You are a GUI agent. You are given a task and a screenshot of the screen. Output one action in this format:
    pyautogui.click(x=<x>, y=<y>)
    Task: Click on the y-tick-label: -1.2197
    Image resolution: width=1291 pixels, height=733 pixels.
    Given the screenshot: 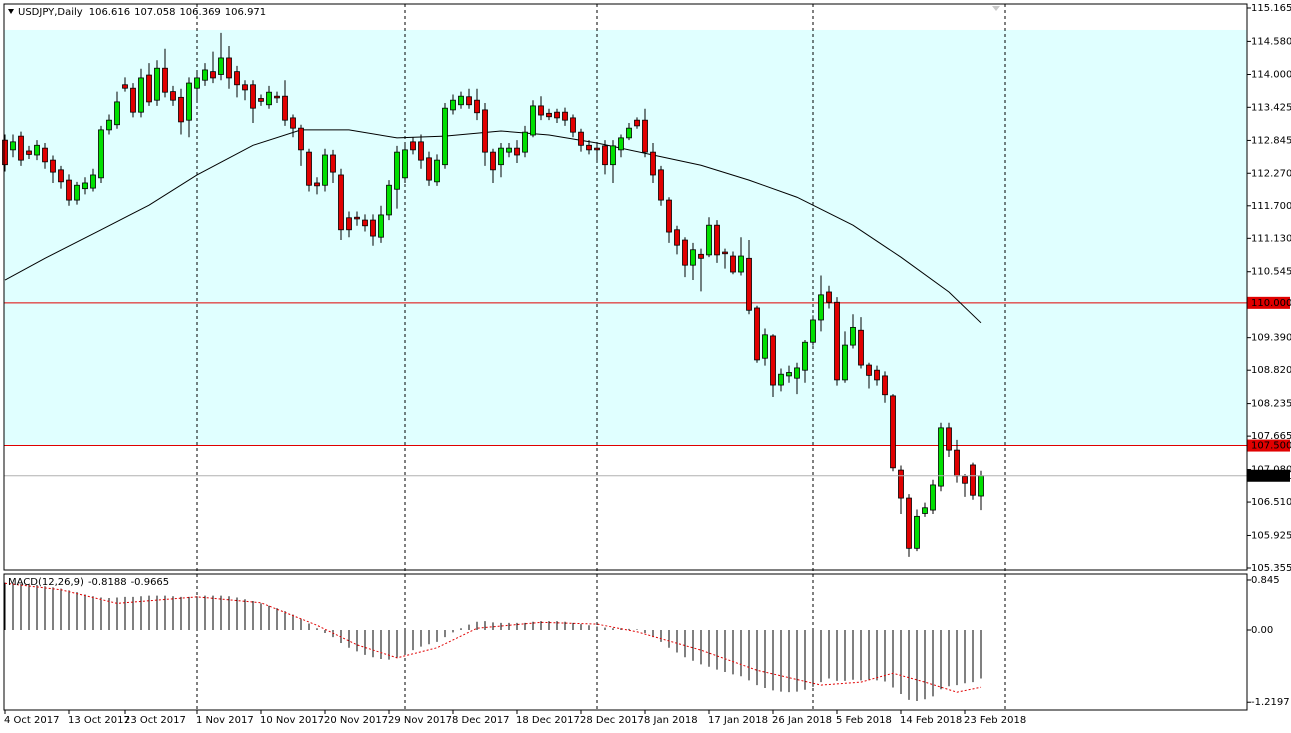 What is the action you would take?
    pyautogui.click(x=1270, y=702)
    